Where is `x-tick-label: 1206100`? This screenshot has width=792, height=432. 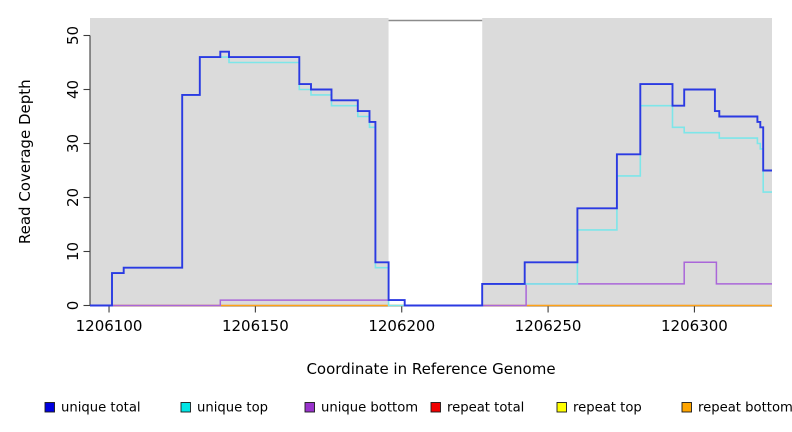
x-tick-label: 1206100 is located at coordinates (109, 326).